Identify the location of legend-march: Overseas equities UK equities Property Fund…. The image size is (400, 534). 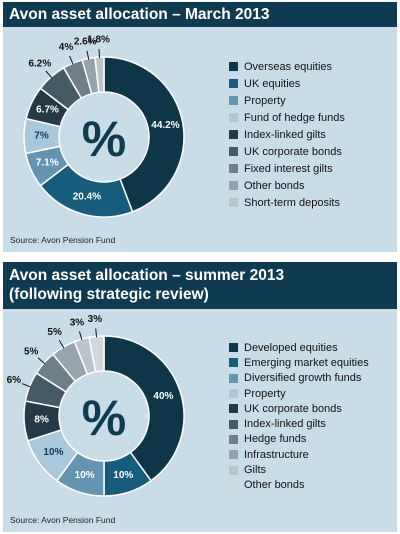
(287, 134).